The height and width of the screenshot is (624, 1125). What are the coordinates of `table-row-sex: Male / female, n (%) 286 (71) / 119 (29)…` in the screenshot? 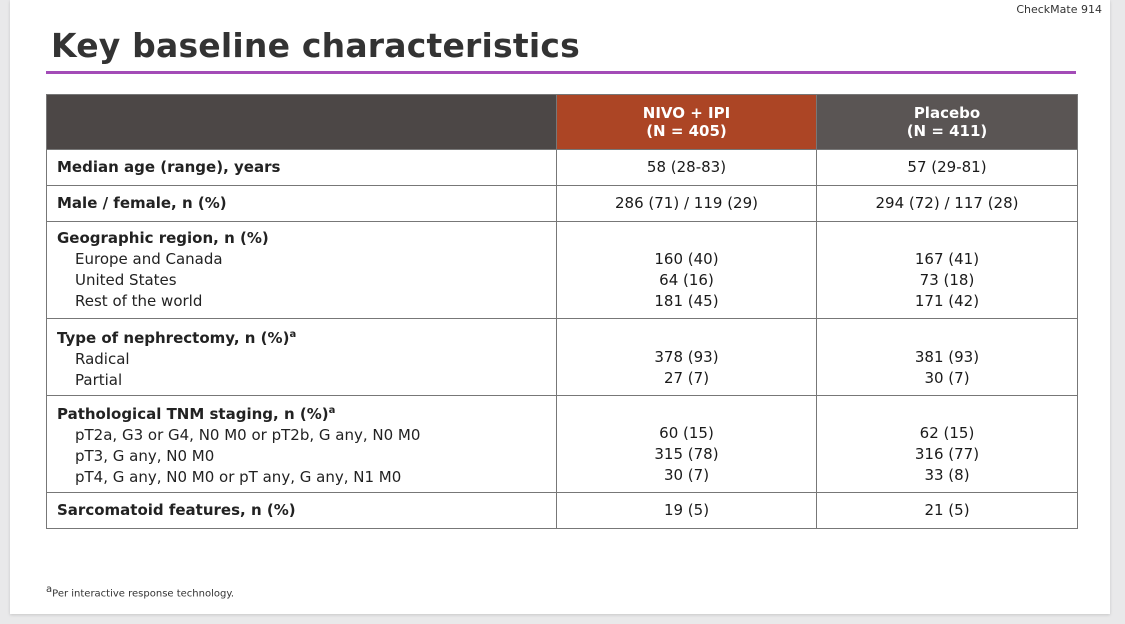 It's located at (562, 203).